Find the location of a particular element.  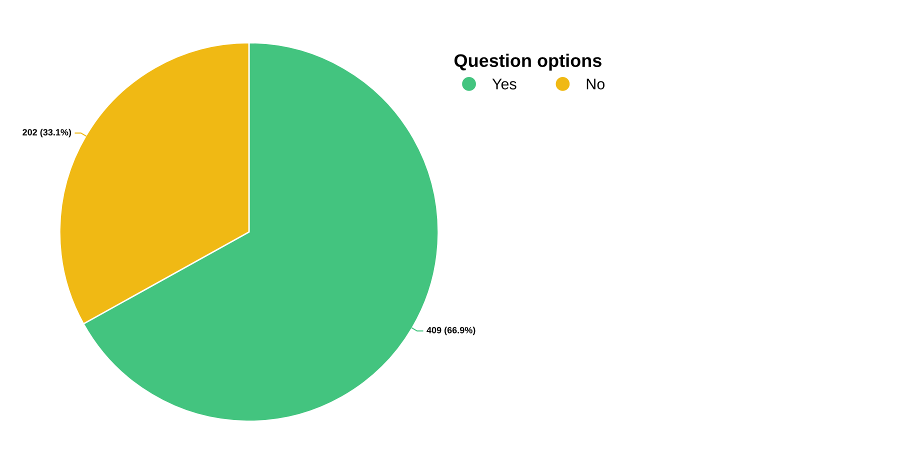

legend-label: No is located at coordinates (595, 84).